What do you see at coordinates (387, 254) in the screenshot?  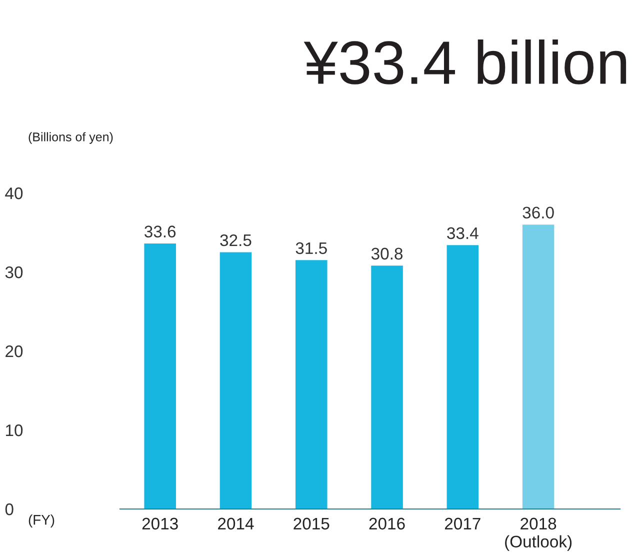 I see `data-label: 30.8` at bounding box center [387, 254].